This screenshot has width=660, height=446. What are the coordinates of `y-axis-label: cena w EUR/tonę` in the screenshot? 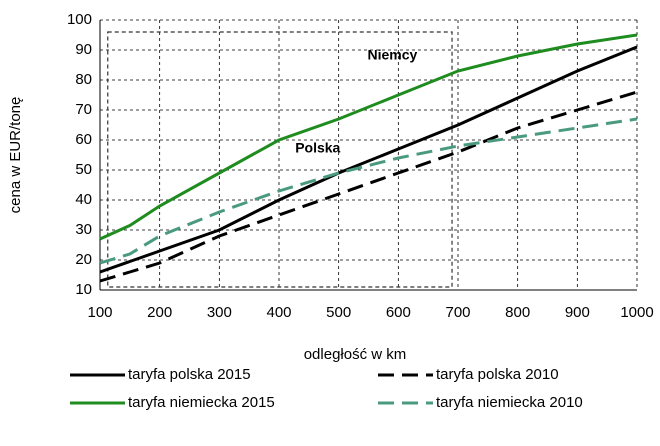 It's located at (15, 155).